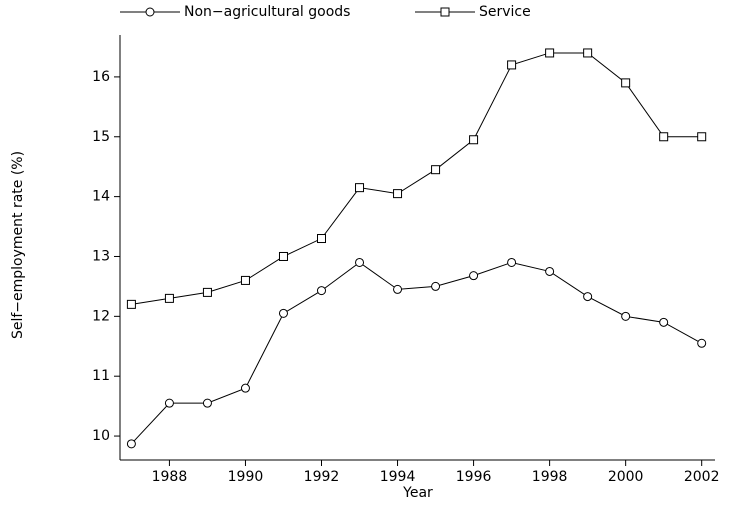 The width and height of the screenshot is (731, 506). I want to click on x-tick-label: 1988, so click(170, 477).